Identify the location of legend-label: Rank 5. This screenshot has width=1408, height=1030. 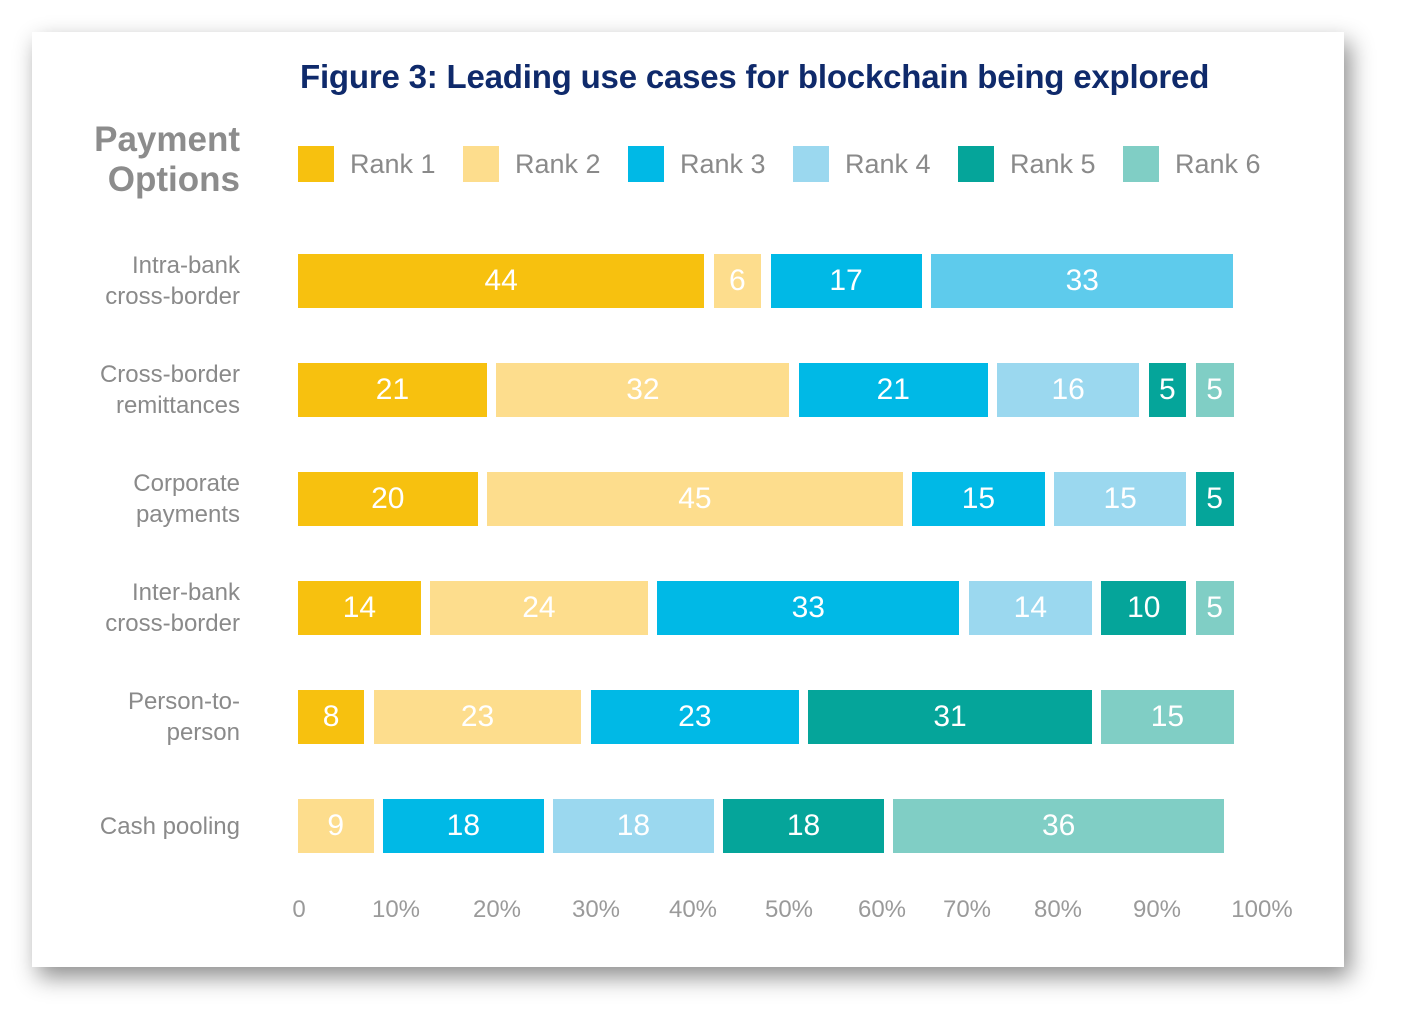
(1053, 163).